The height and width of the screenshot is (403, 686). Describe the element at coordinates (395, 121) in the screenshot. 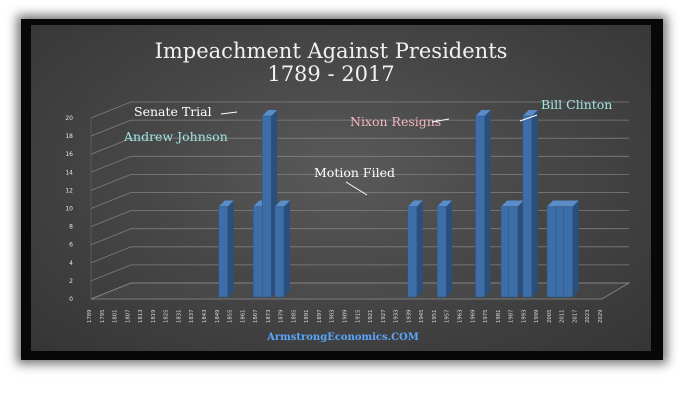

I see `annotation-nixon-resigns: Nixon Resigns` at that location.